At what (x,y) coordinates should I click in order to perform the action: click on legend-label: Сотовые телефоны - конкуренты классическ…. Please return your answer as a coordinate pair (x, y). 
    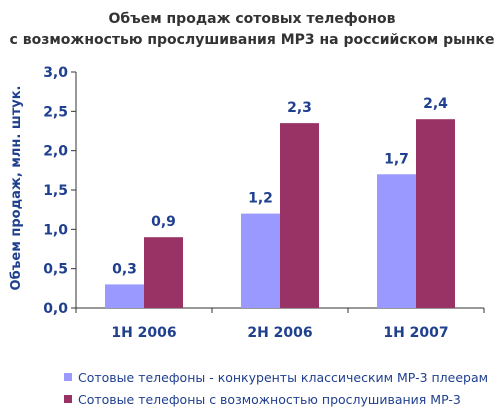
    Looking at the image, I should click on (283, 377).